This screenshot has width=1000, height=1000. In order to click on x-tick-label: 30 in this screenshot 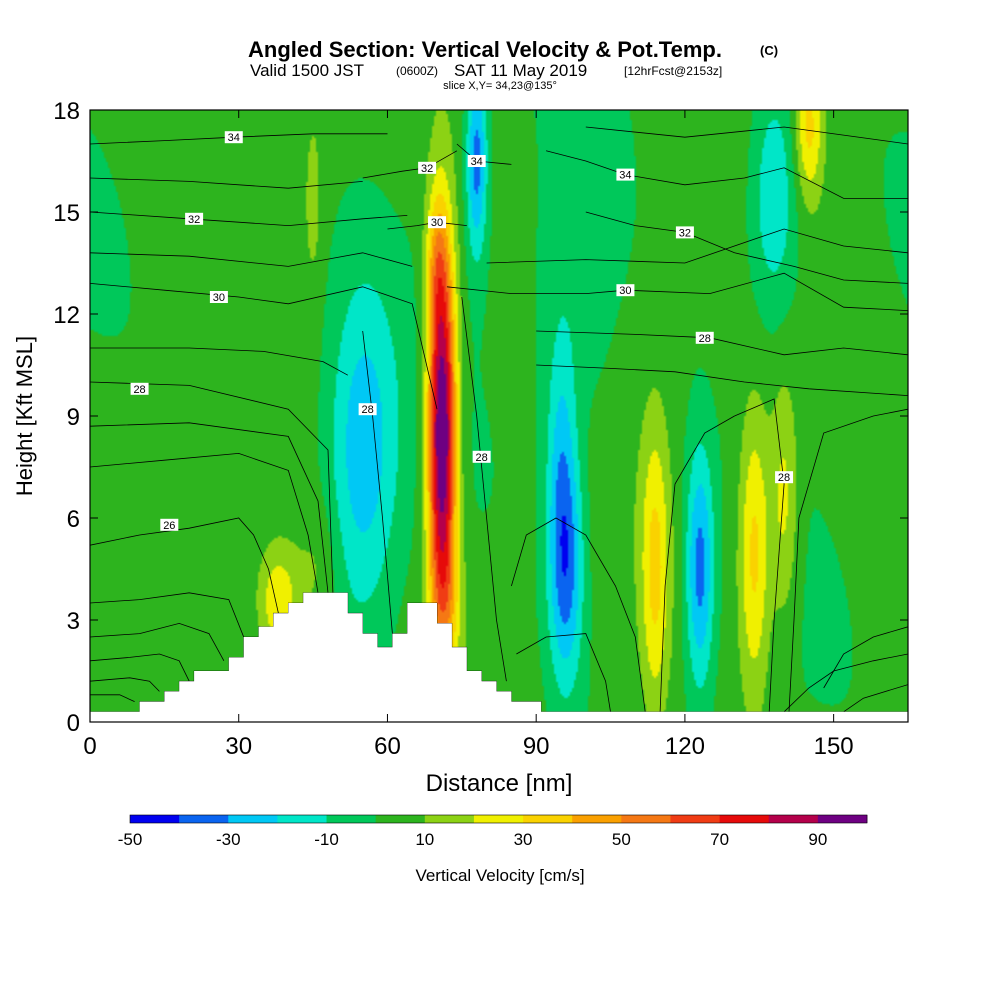, I will do `click(238, 746)`.